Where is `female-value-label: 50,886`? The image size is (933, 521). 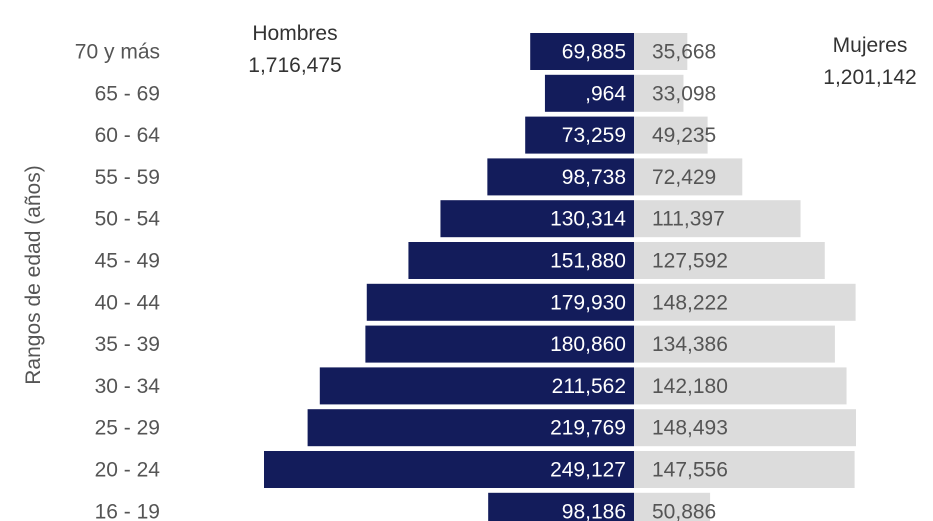
female-value-label: 50,886 is located at coordinates (684, 510).